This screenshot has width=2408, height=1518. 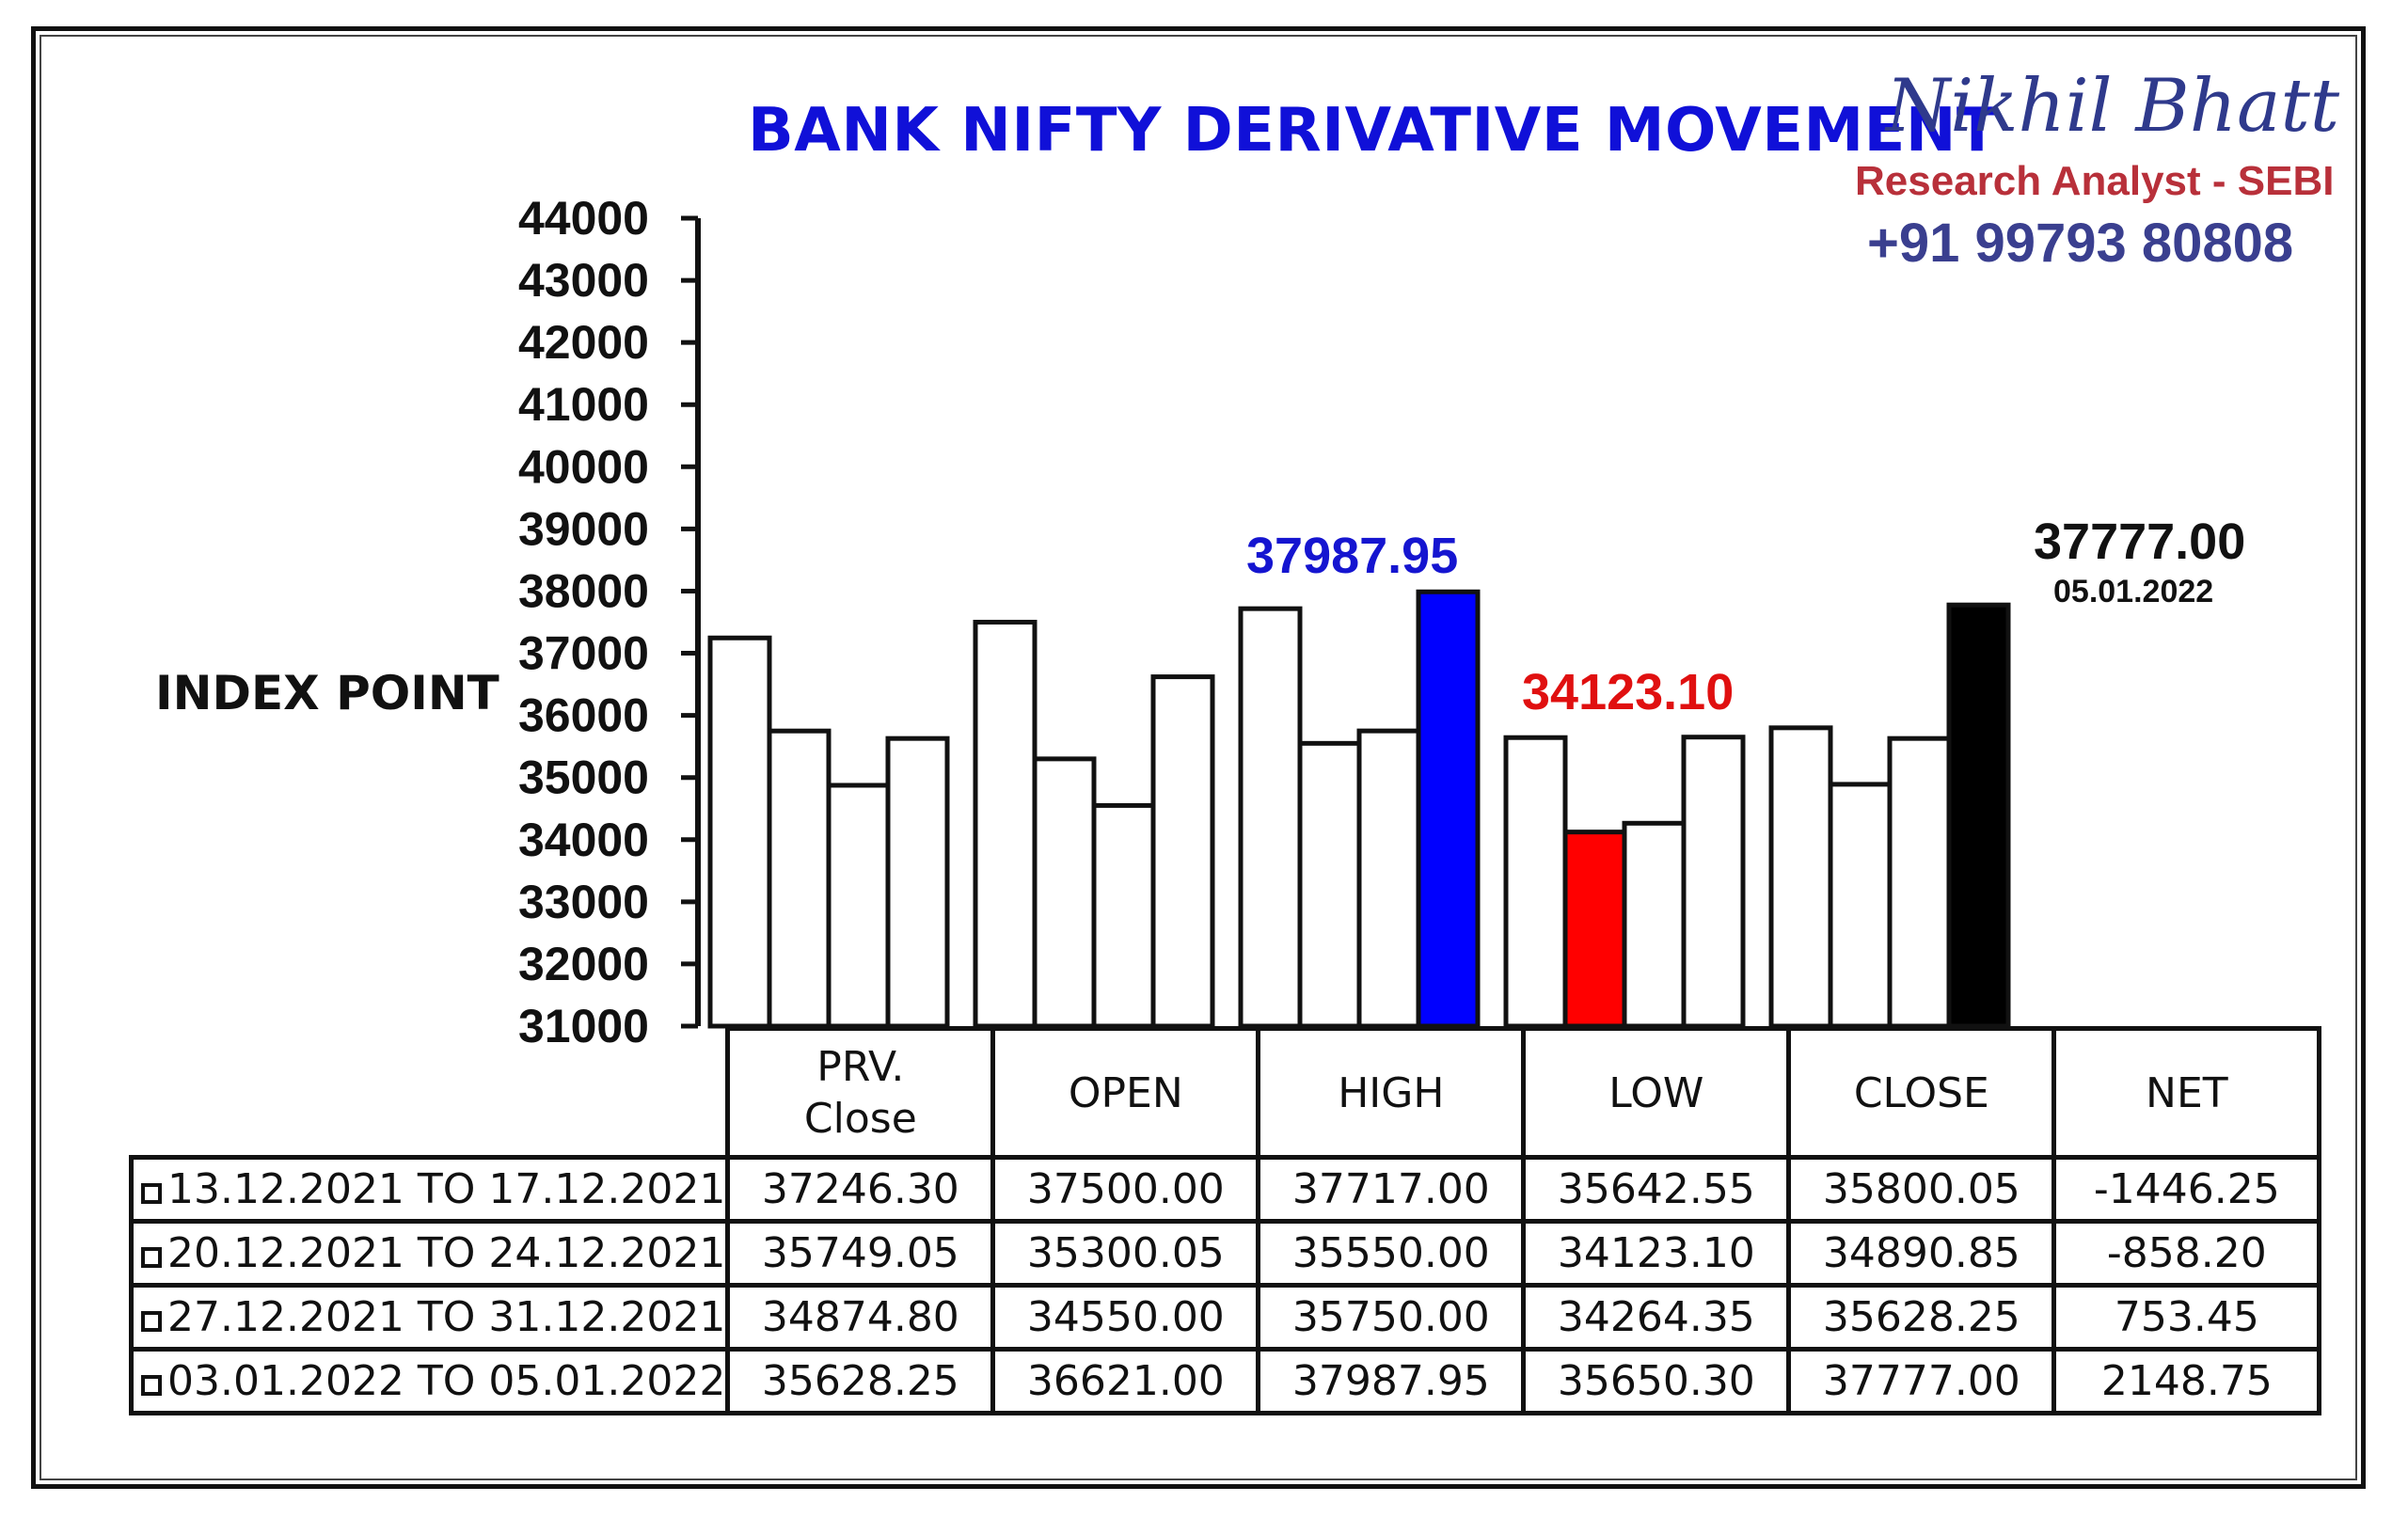 What do you see at coordinates (584, 902) in the screenshot?
I see `y-tick-label: 33000` at bounding box center [584, 902].